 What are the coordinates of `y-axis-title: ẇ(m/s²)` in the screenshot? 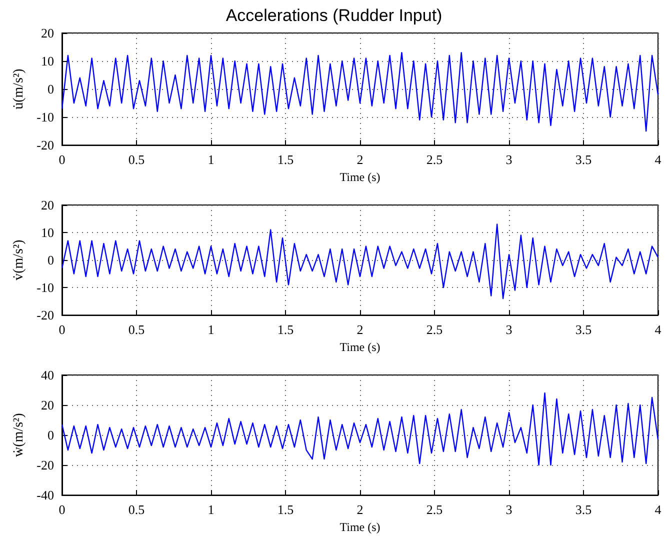 It's located at (18, 434).